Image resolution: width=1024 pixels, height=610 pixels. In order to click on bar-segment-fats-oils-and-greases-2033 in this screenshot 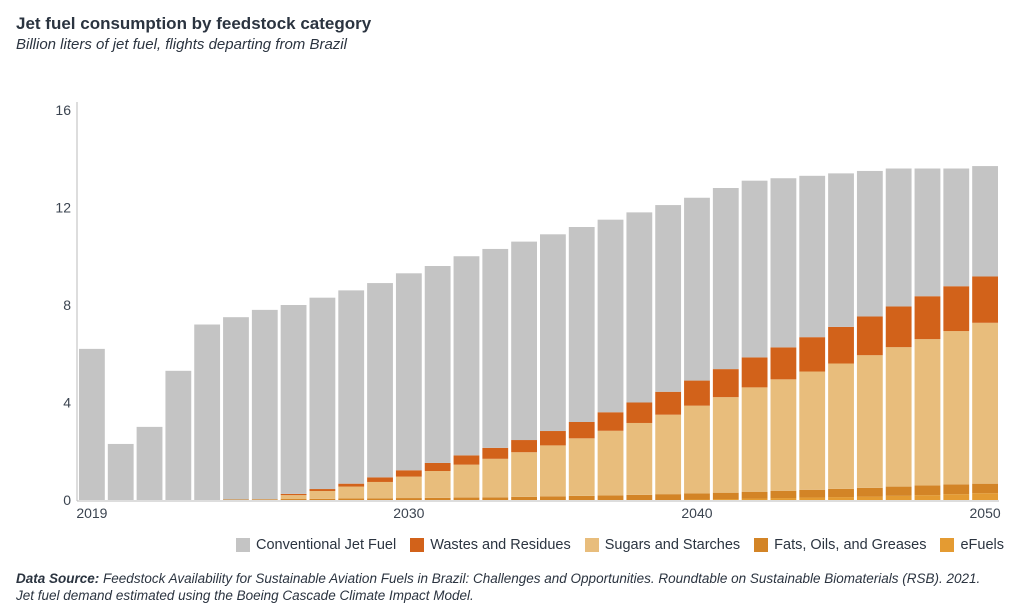, I will do `click(495, 498)`.